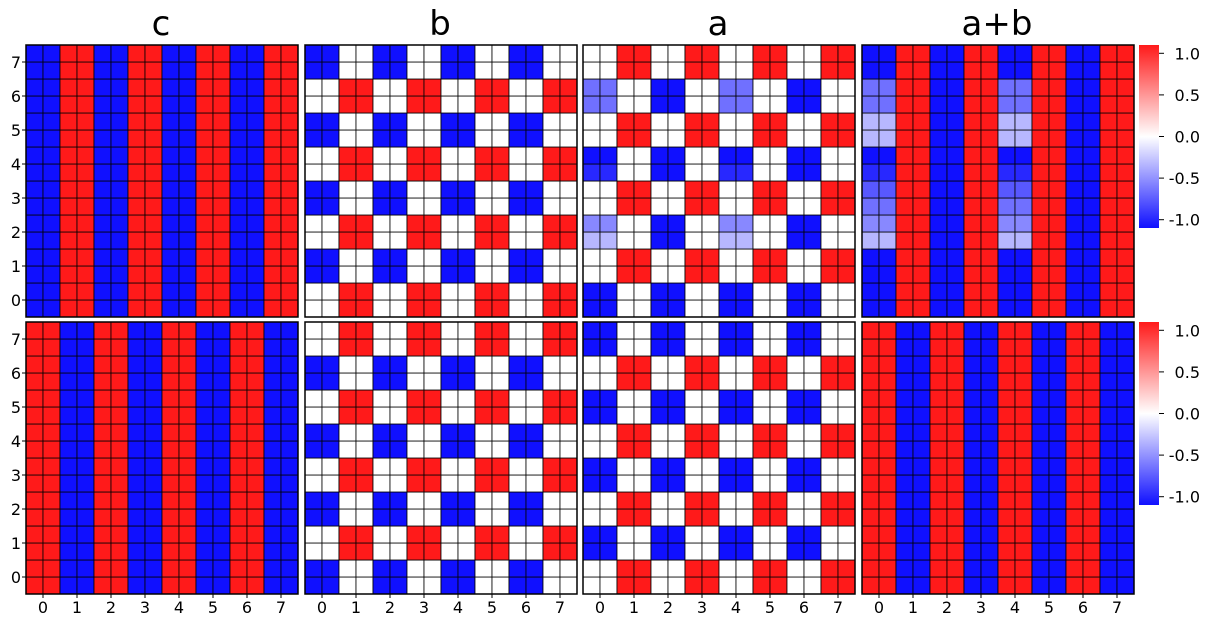  What do you see at coordinates (998, 181) in the screenshot?
I see `panel-frame` at bounding box center [998, 181].